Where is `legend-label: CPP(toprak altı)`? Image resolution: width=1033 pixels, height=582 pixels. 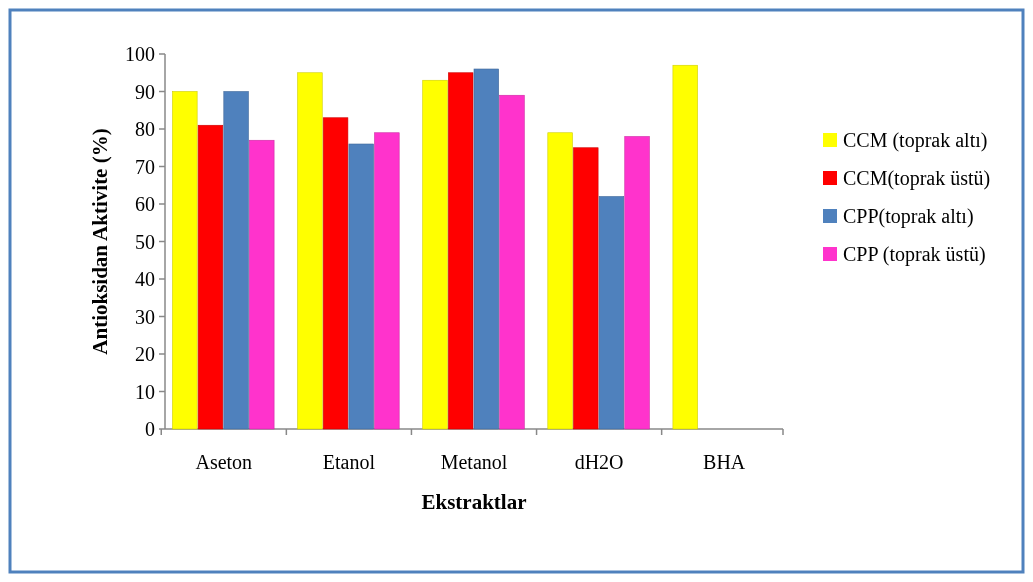
legend-label: CPP(toprak altı) is located at coordinates (908, 216).